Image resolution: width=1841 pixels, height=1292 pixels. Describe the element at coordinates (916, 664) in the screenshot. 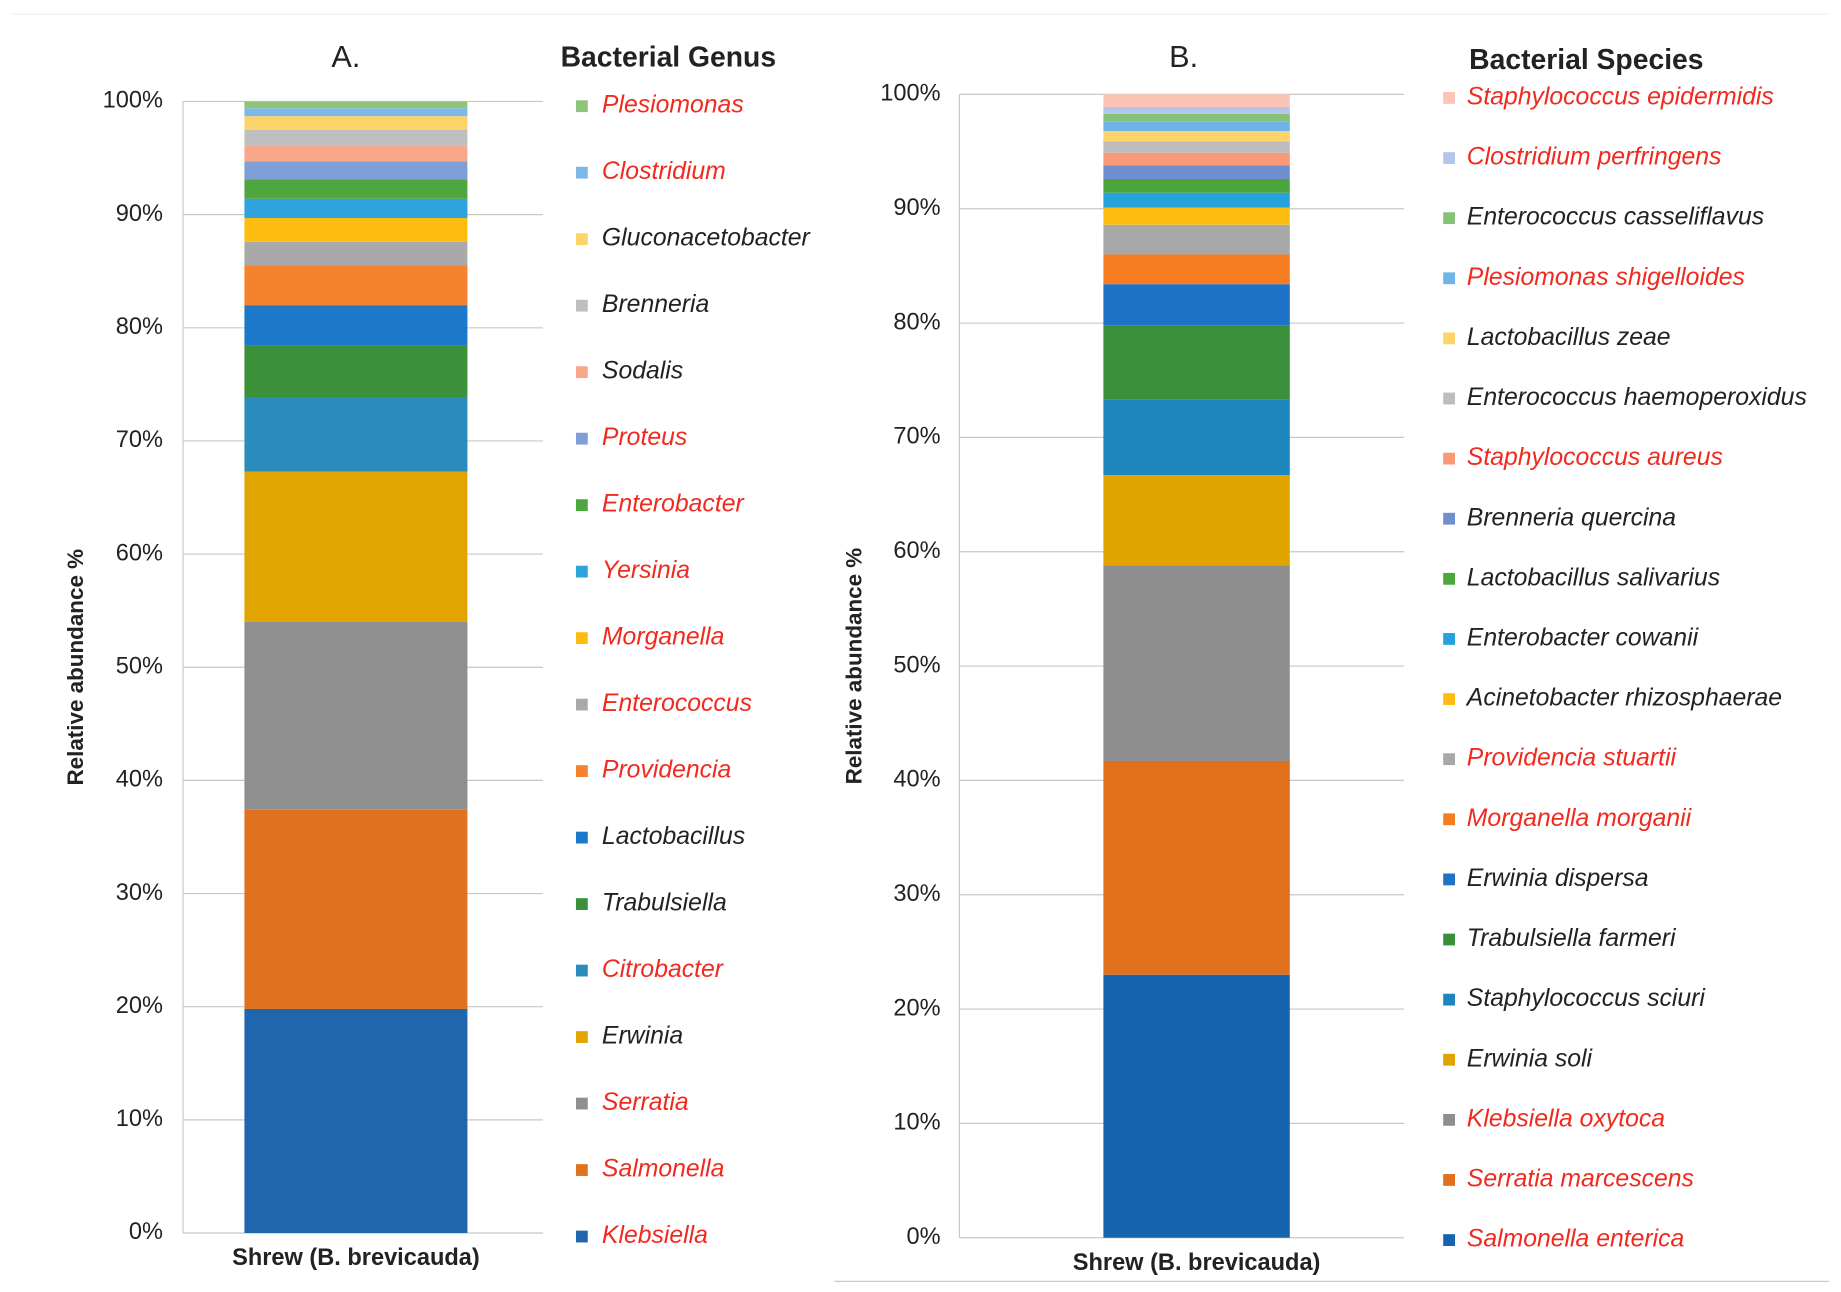

I see `y-tick-label: 50%` at that location.